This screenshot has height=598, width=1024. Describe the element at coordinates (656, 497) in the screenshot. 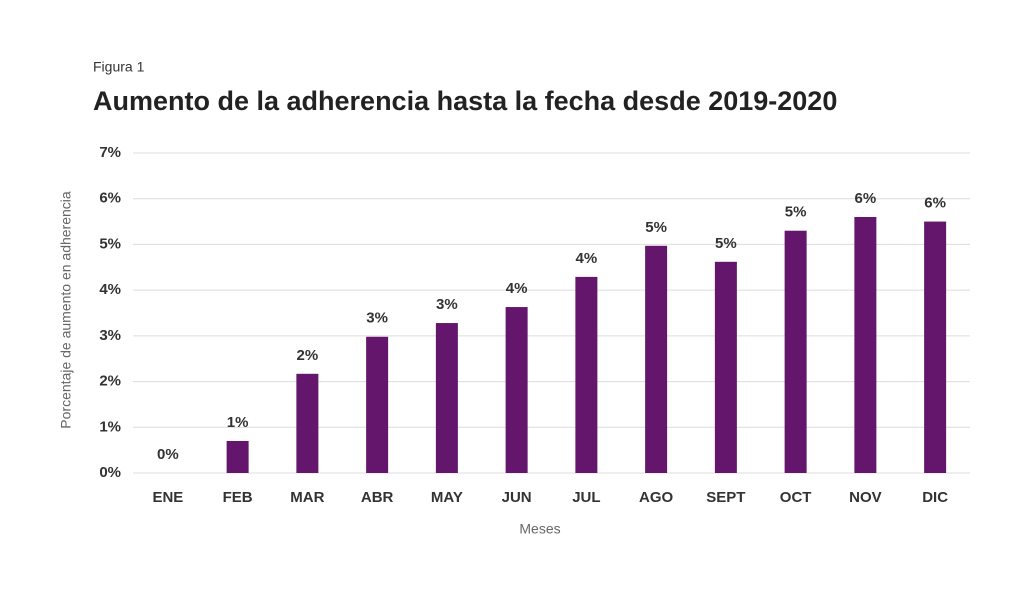

I see `x-tick-label: AGO` at that location.